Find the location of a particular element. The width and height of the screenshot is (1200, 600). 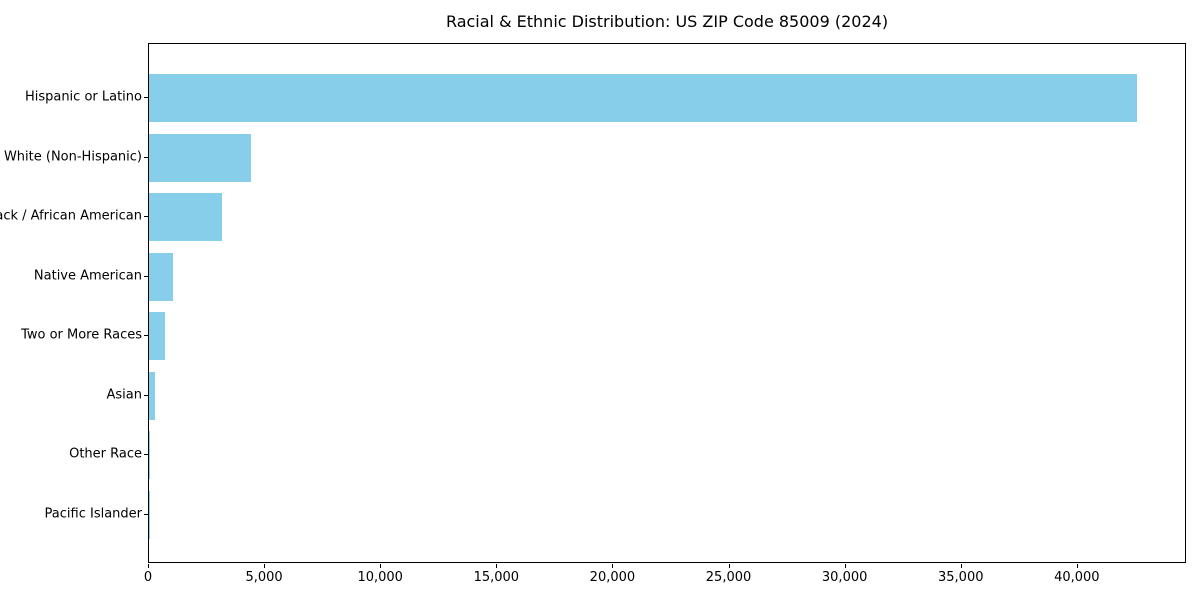

bar-white-non-hispanic is located at coordinates (200, 157).